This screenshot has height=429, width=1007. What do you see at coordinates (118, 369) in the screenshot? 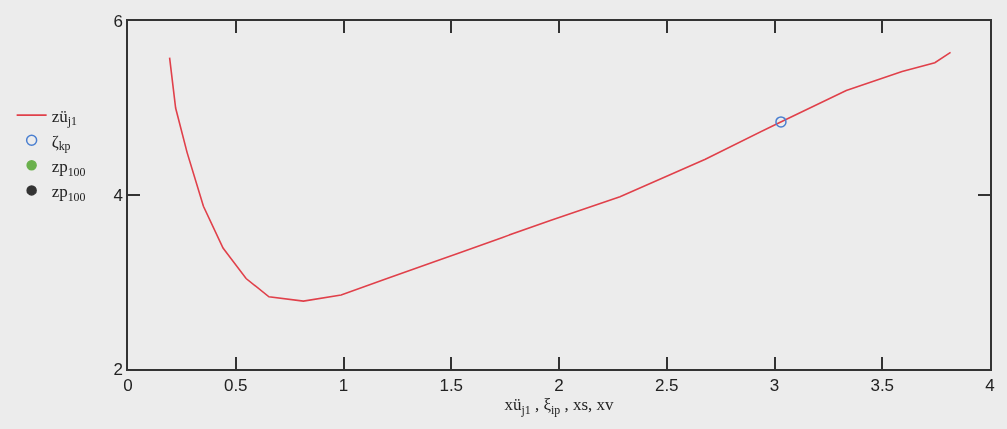
I see `y-tick-label: 2` at bounding box center [118, 369].